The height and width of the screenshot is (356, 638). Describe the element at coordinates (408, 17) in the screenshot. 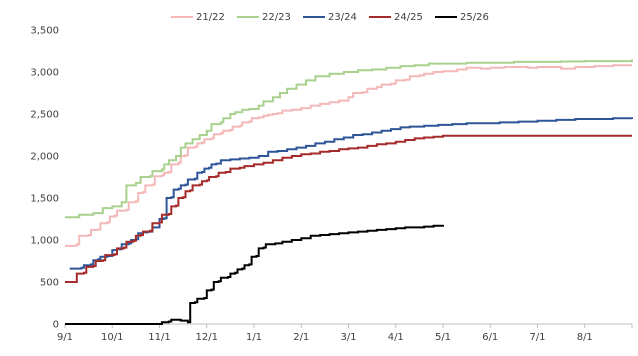

I see `legend-label: 24/25` at that location.